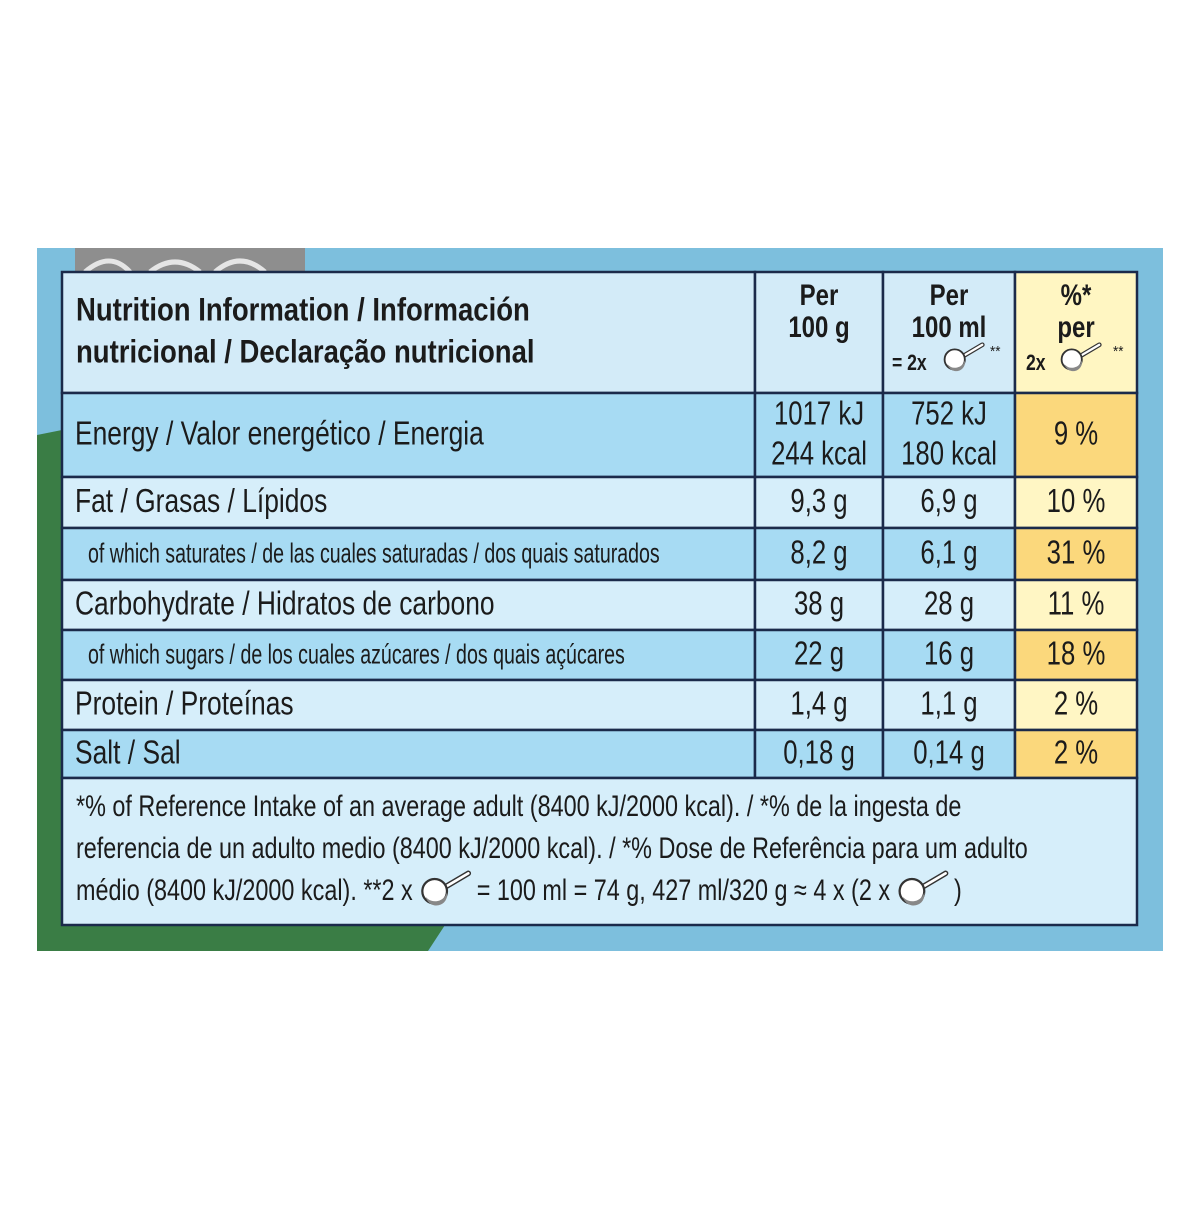 The image size is (1200, 1205). I want to click on footnote-text: = 100 ml = 74 g, 427 ml/320 g ≈ 4 x (2 x, so click(684, 889).